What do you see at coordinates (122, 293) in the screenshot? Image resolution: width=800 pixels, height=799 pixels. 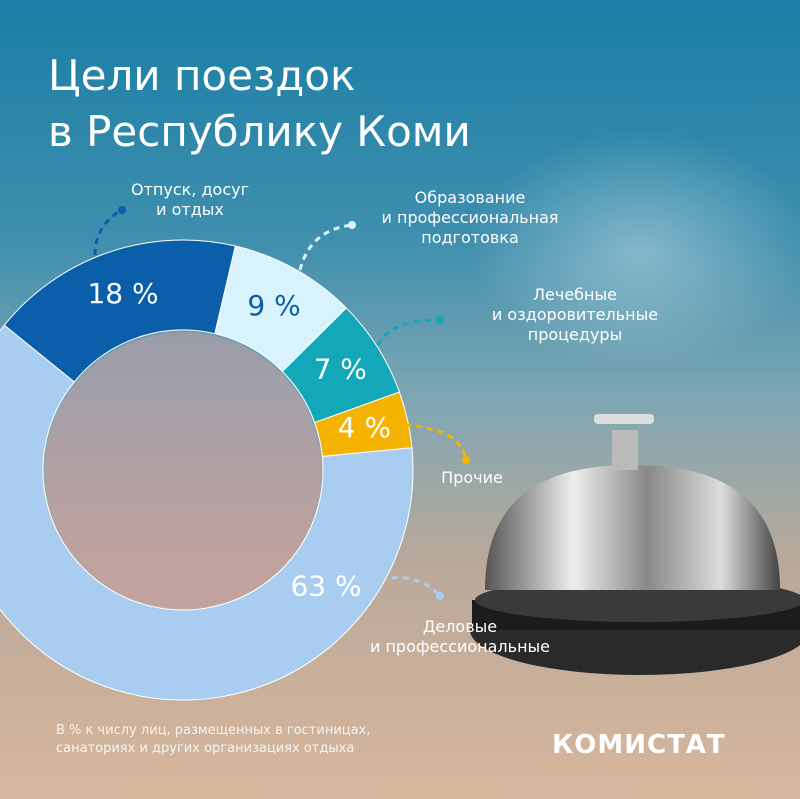 I see `value-label: 18 %` at bounding box center [122, 293].